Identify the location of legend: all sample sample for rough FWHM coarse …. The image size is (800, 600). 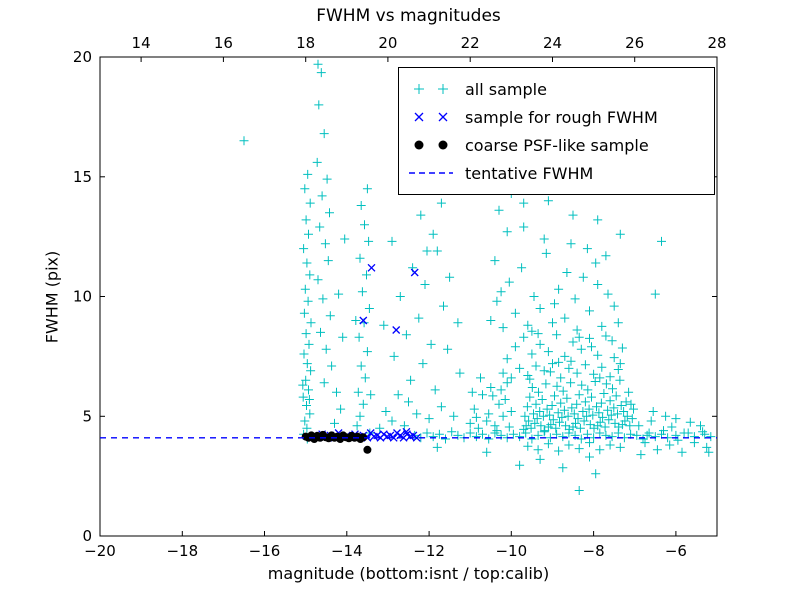
(556, 131).